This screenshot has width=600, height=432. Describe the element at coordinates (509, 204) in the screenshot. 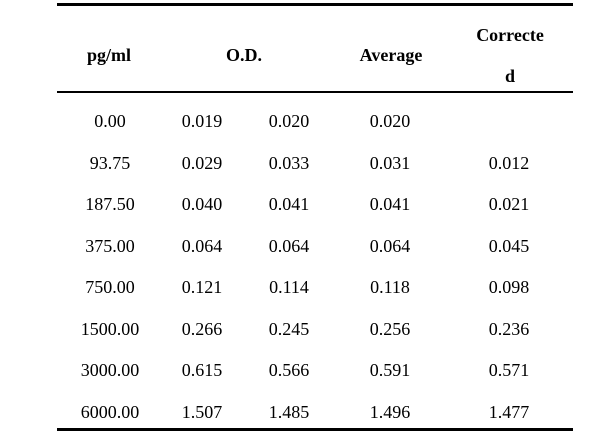

I see `cell-corrected: 0.021` at that location.